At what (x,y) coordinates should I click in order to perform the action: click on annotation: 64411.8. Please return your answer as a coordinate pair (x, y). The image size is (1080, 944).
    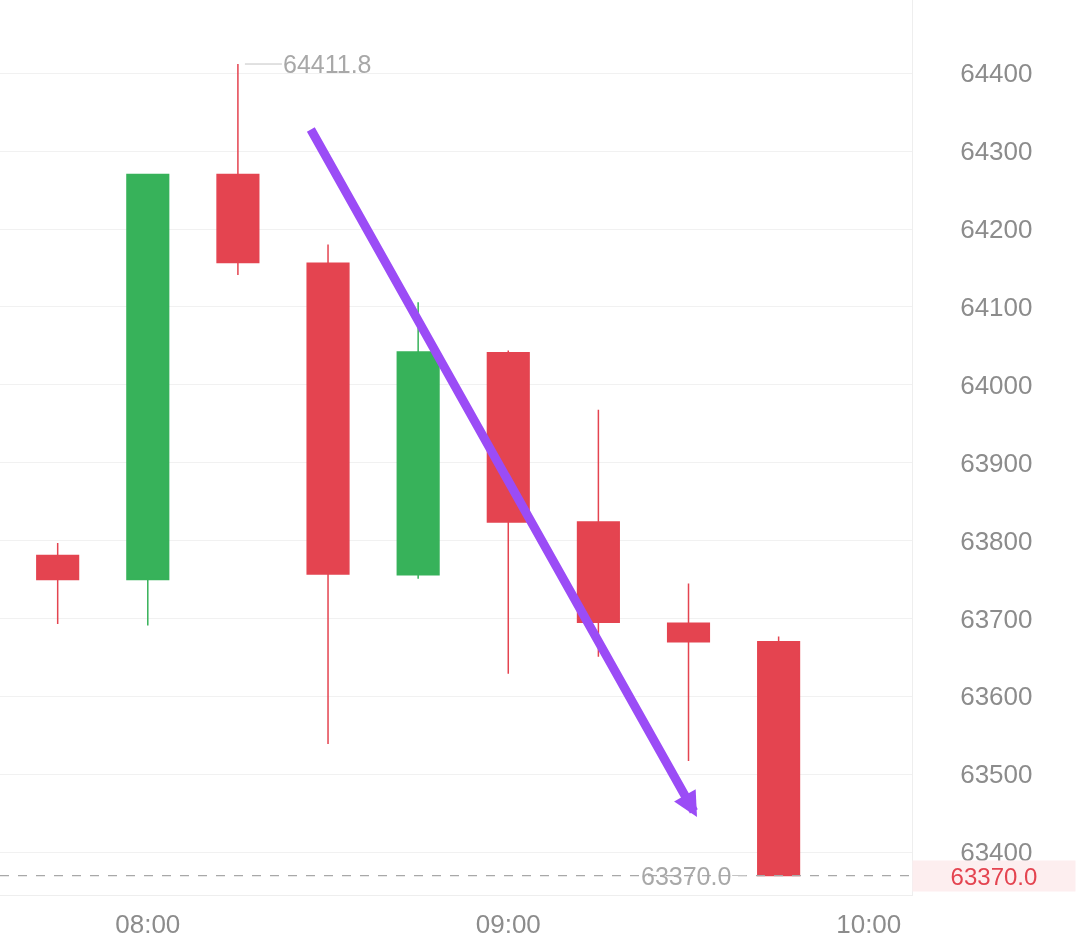
    Looking at the image, I should click on (327, 64).